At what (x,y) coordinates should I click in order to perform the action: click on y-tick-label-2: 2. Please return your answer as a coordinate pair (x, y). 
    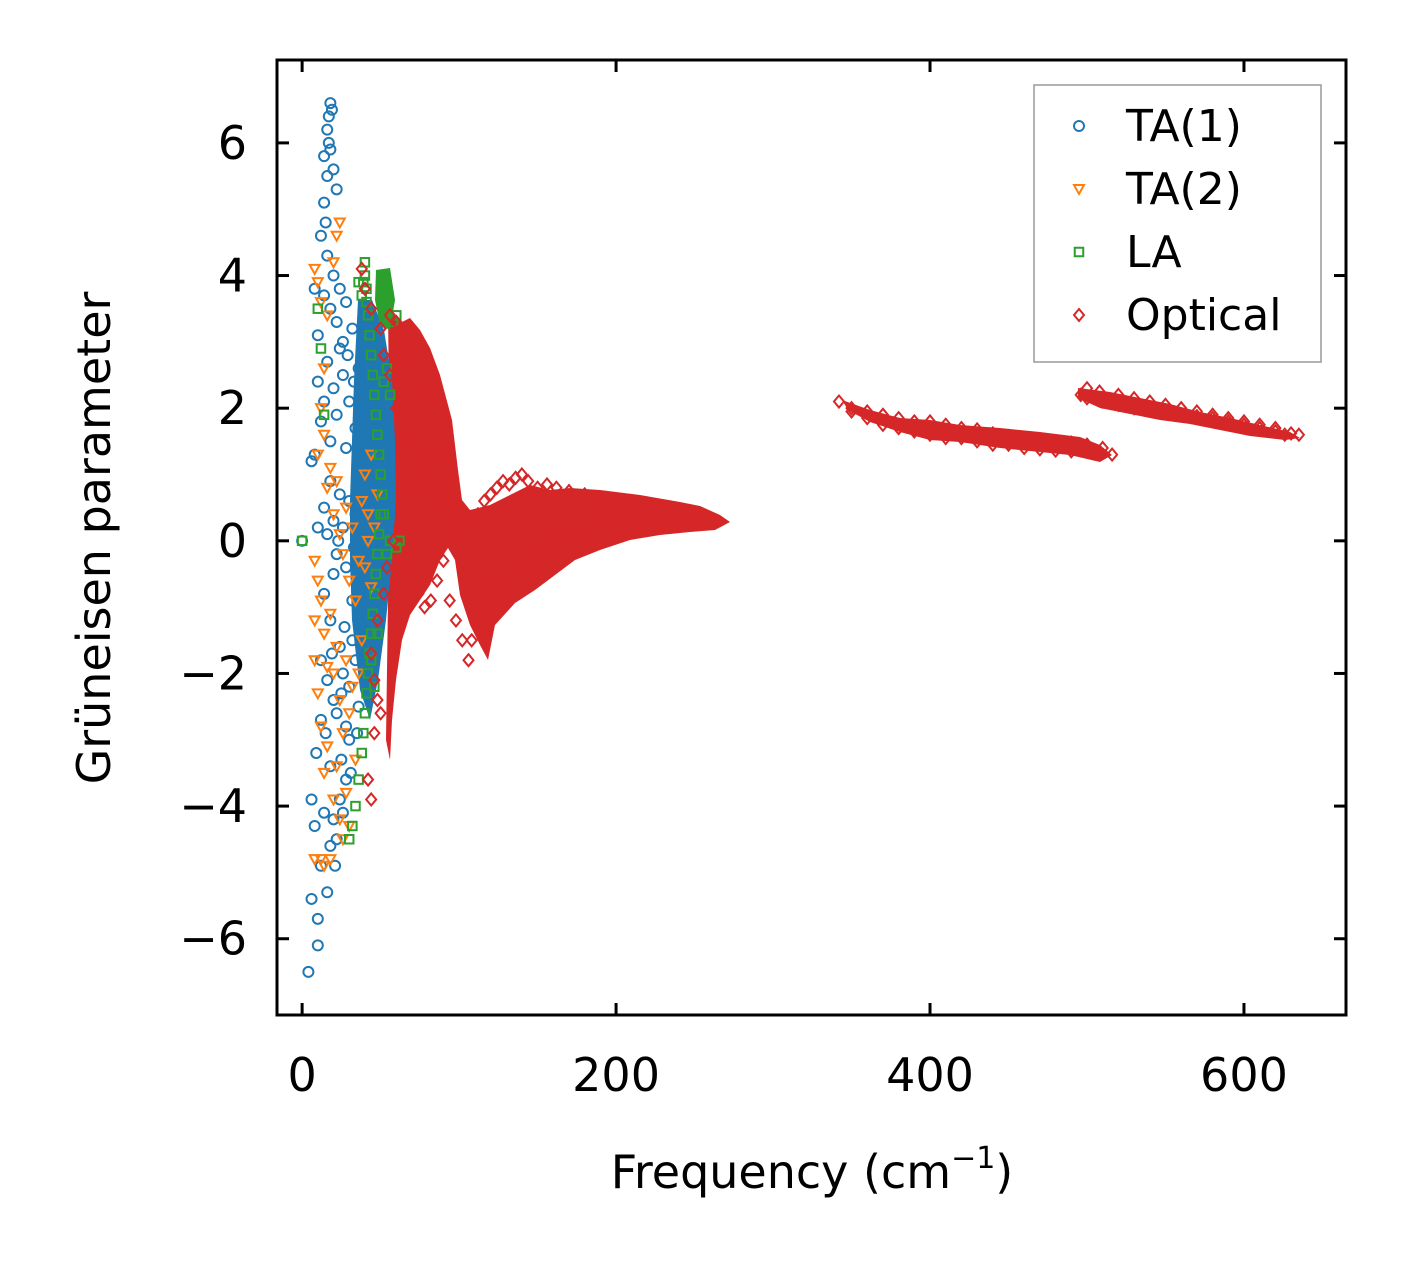
    Looking at the image, I should click on (232, 408).